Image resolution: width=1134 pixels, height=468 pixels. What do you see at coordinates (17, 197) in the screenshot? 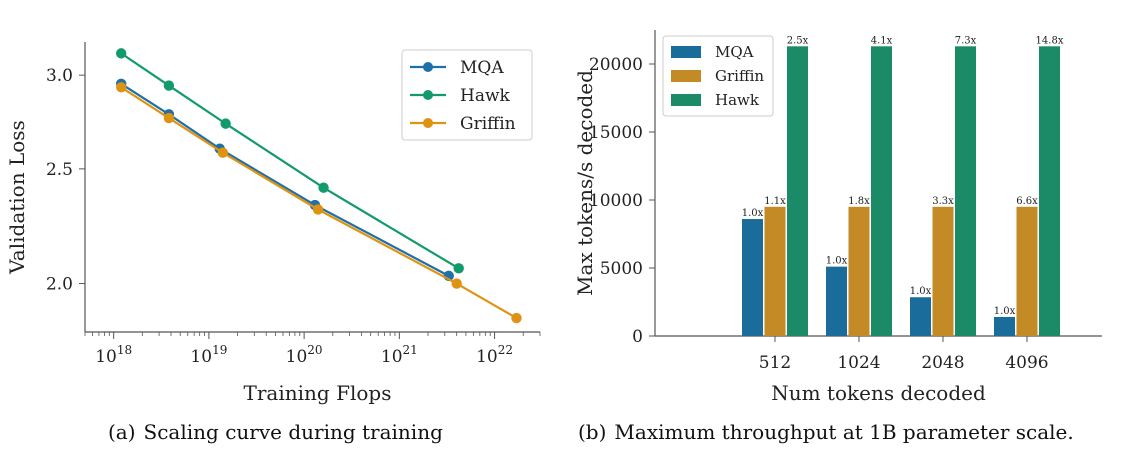
I see `chart-a-ylabel: Validation Loss` at bounding box center [17, 197].